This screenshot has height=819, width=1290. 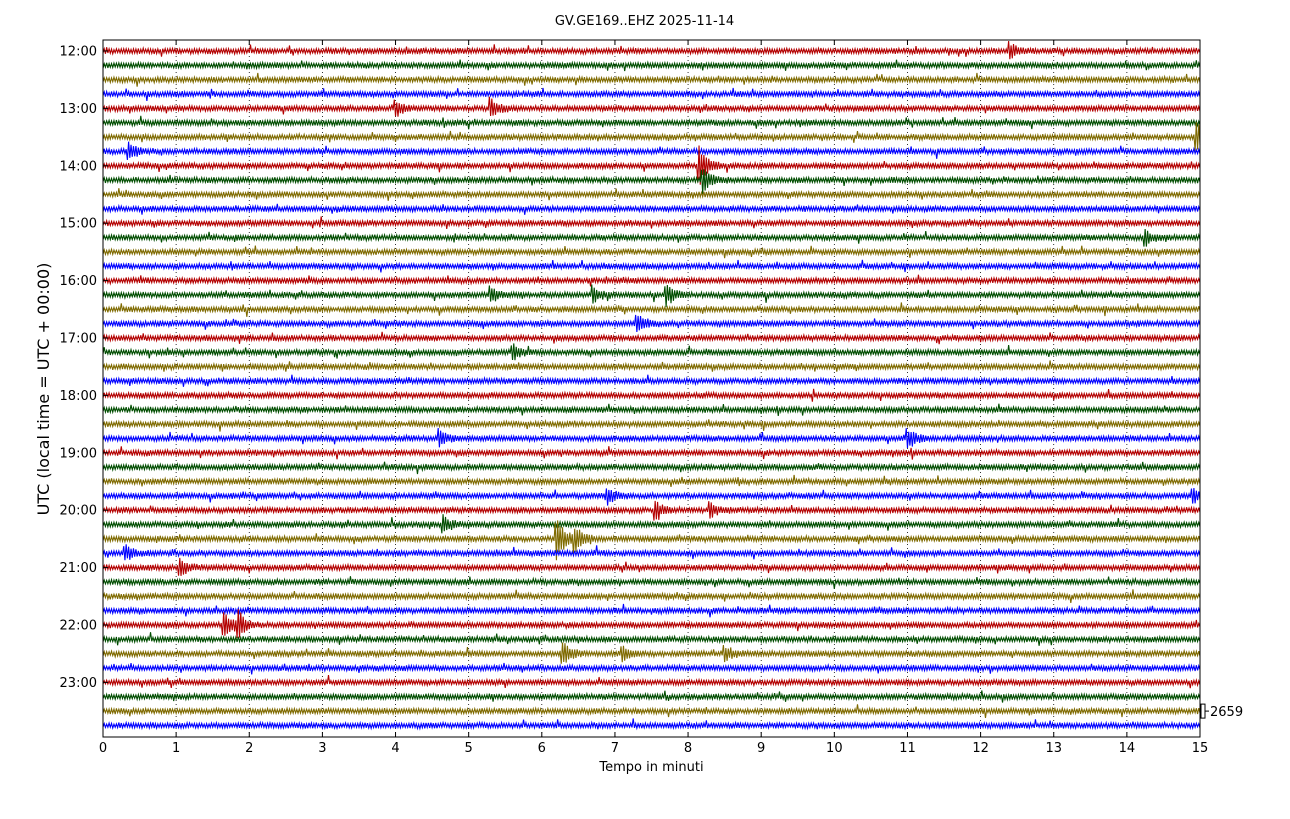 I want to click on x-tick-label-8: 8, so click(x=688, y=748).